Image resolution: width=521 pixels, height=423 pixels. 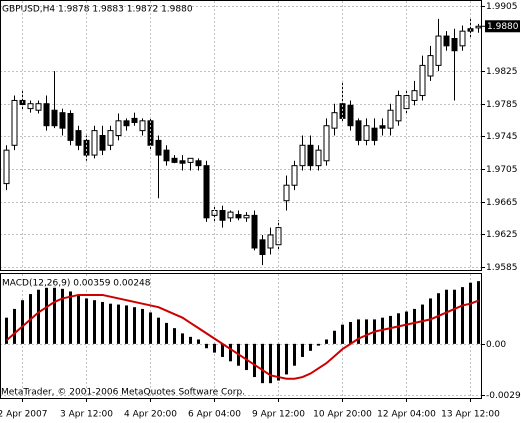 What do you see at coordinates (214, 415) in the screenshot?
I see `x-tick-label: 6 Apr 04:00` at bounding box center [214, 415].